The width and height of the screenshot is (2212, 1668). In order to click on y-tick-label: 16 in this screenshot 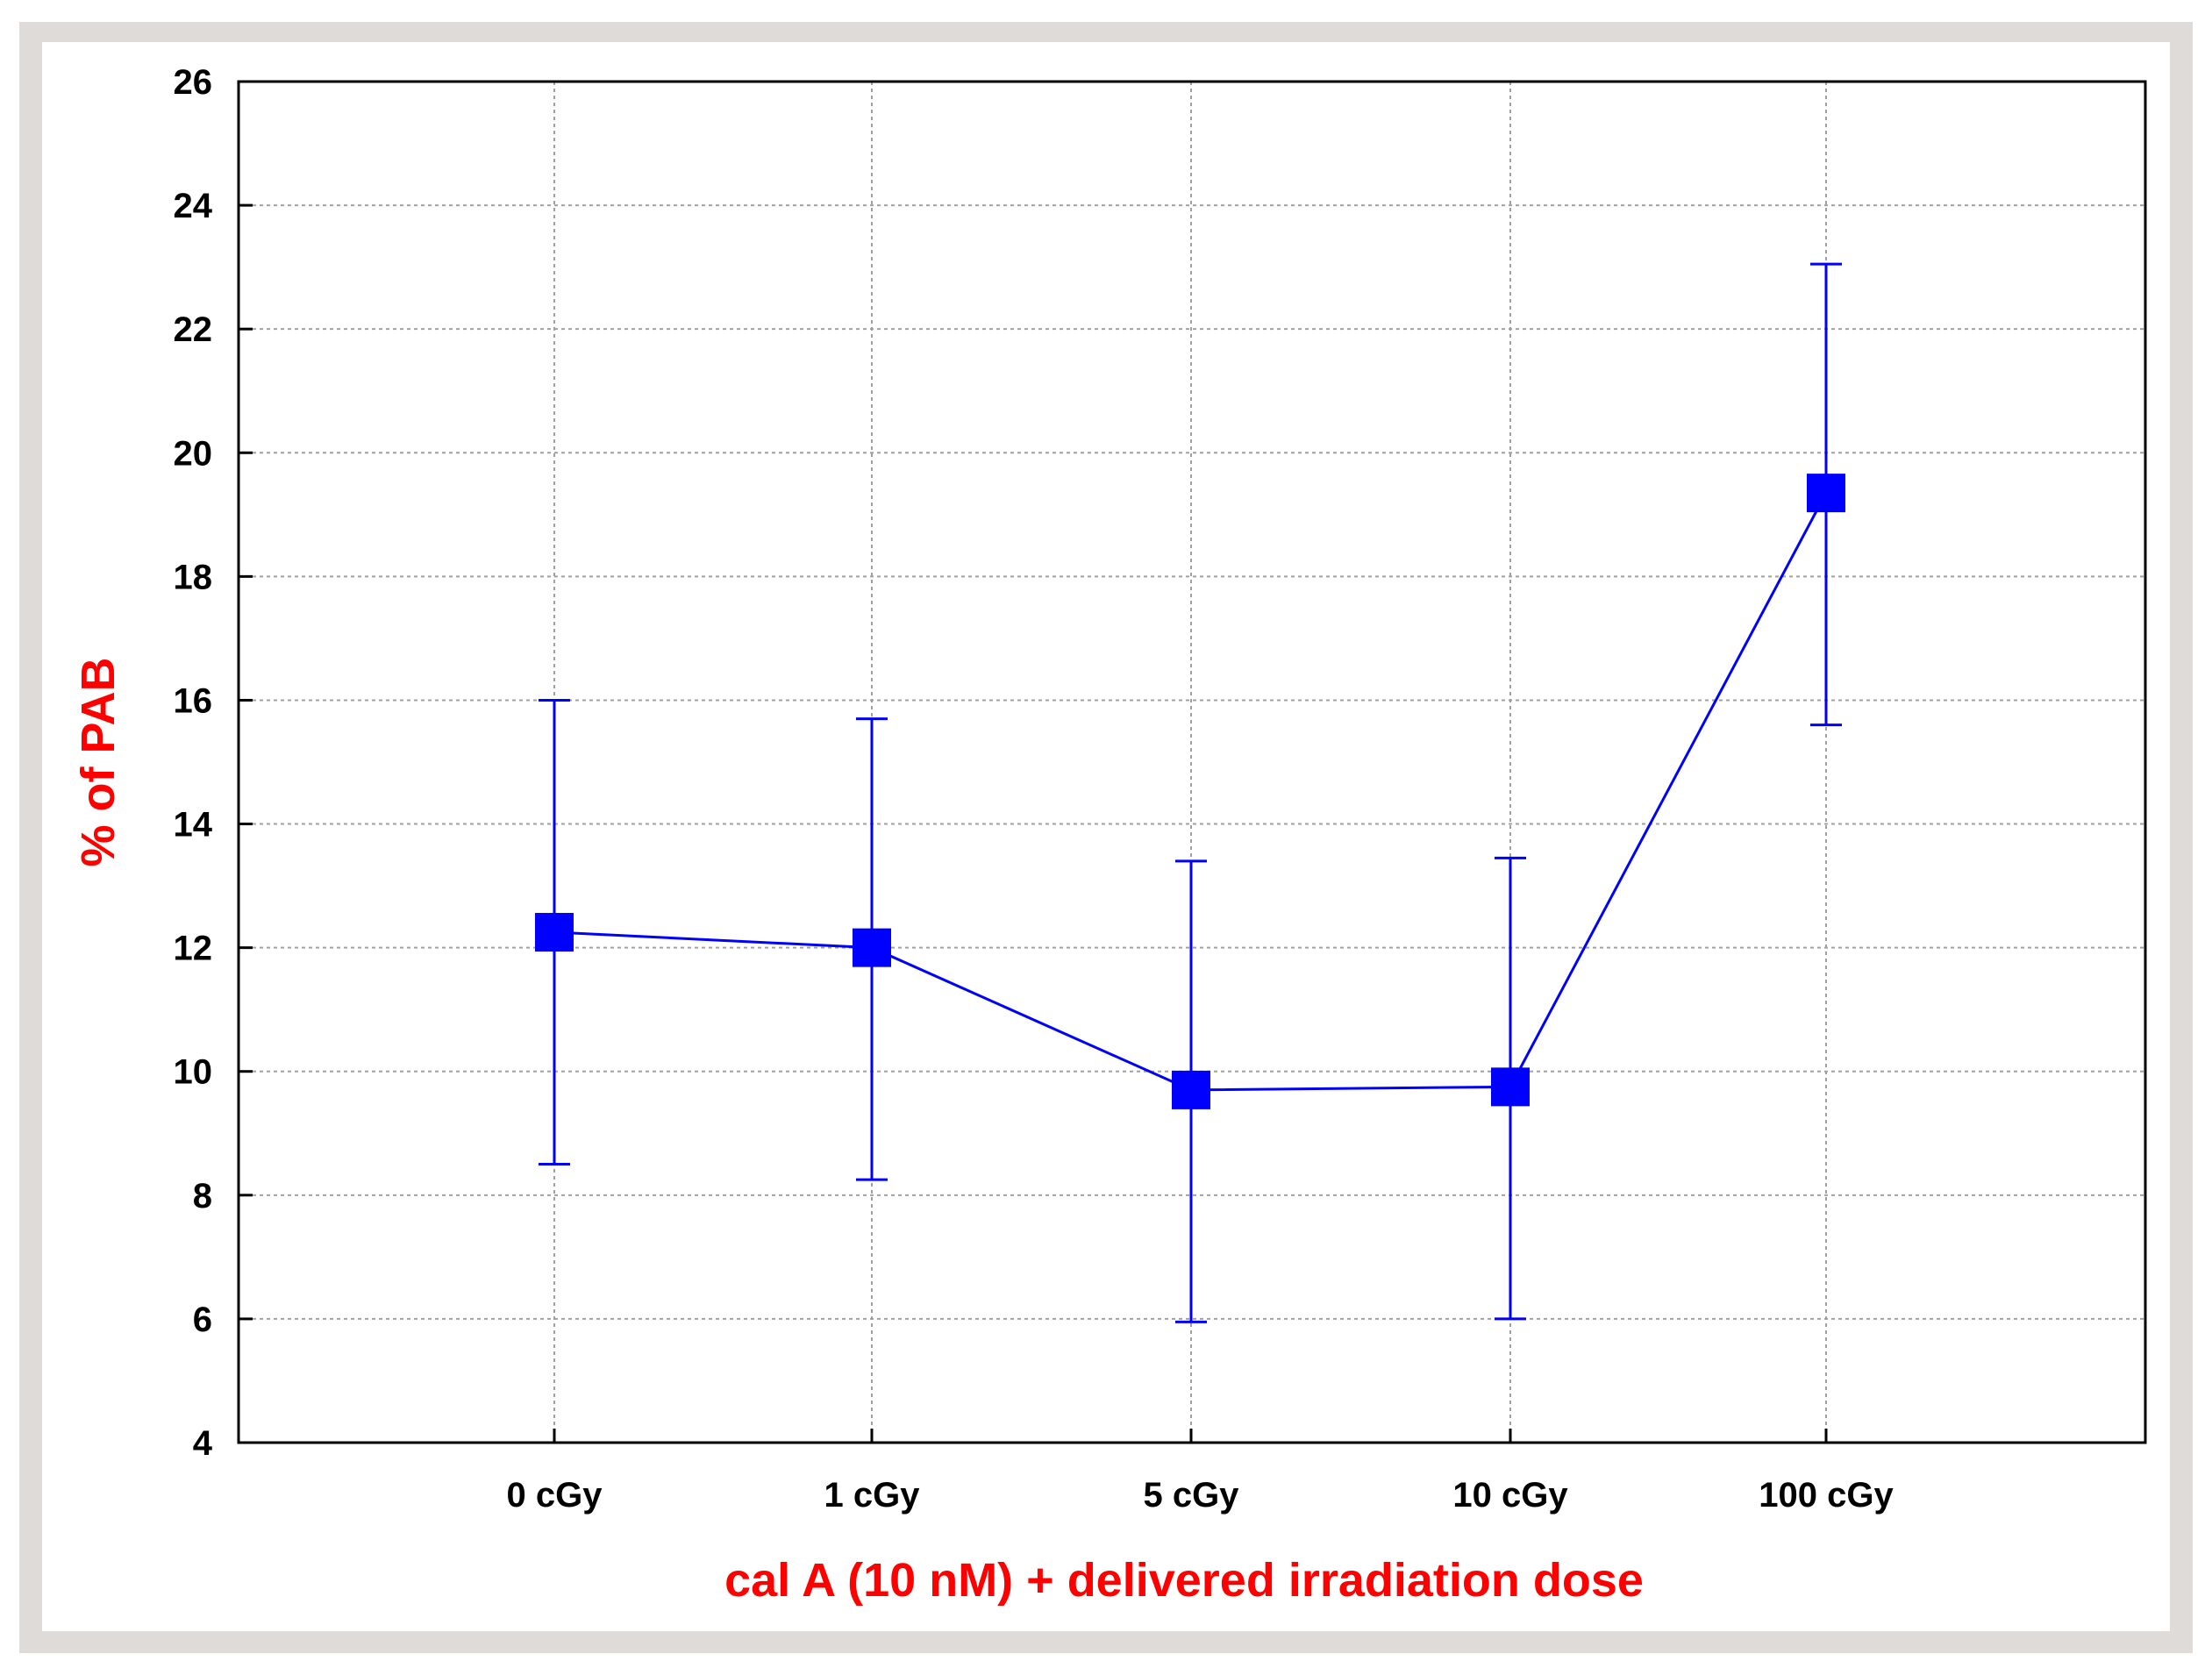, I will do `click(193, 700)`.